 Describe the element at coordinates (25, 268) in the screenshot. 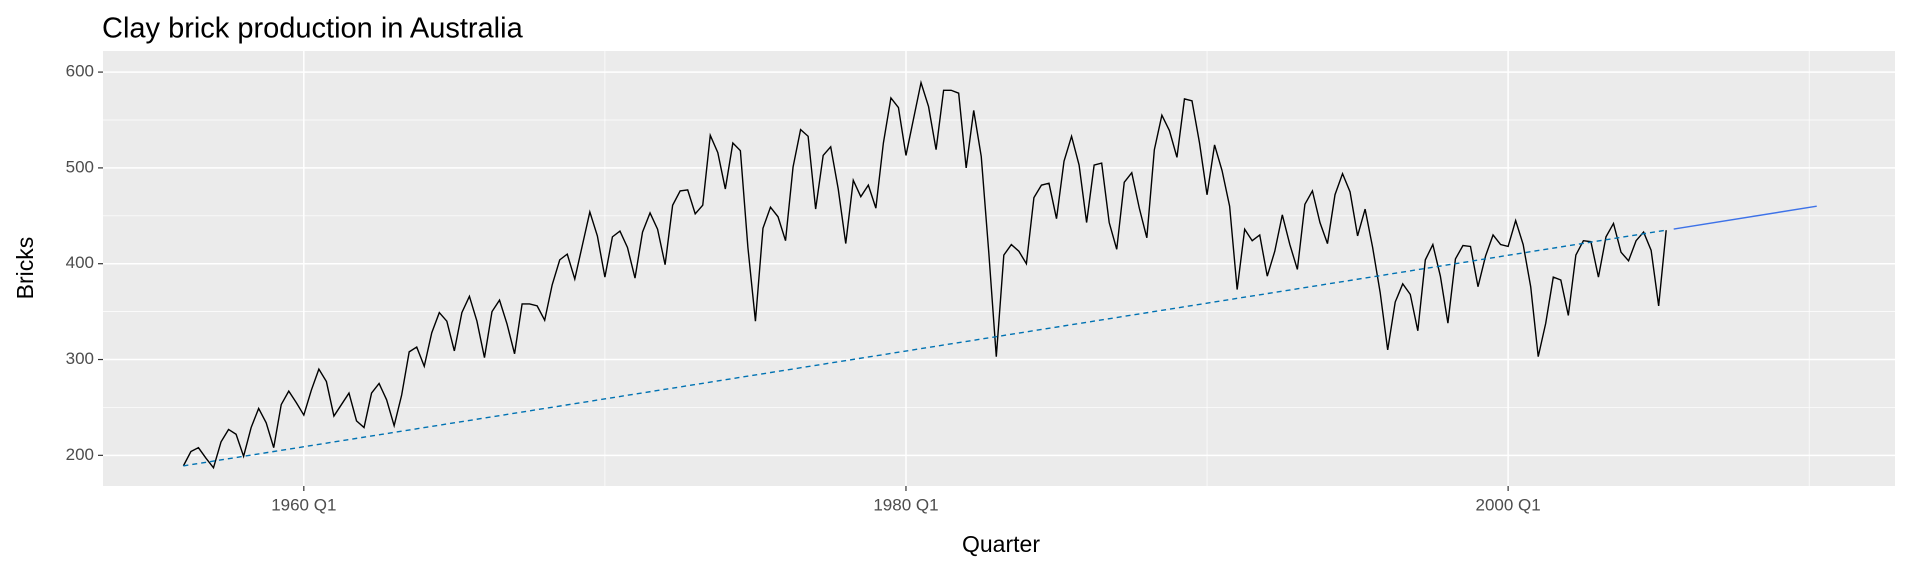

I see `y-axis-label: Bricks` at that location.